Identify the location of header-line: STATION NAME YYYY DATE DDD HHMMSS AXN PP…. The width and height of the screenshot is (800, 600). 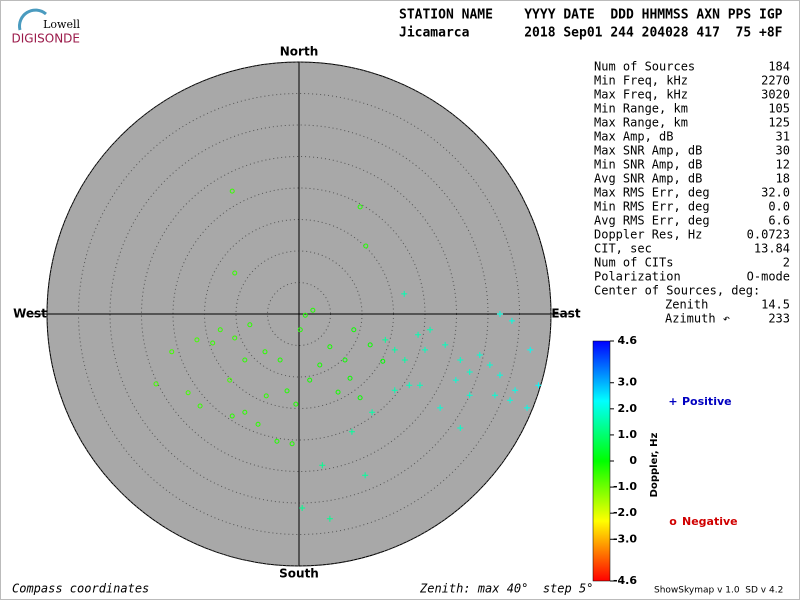
(591, 15).